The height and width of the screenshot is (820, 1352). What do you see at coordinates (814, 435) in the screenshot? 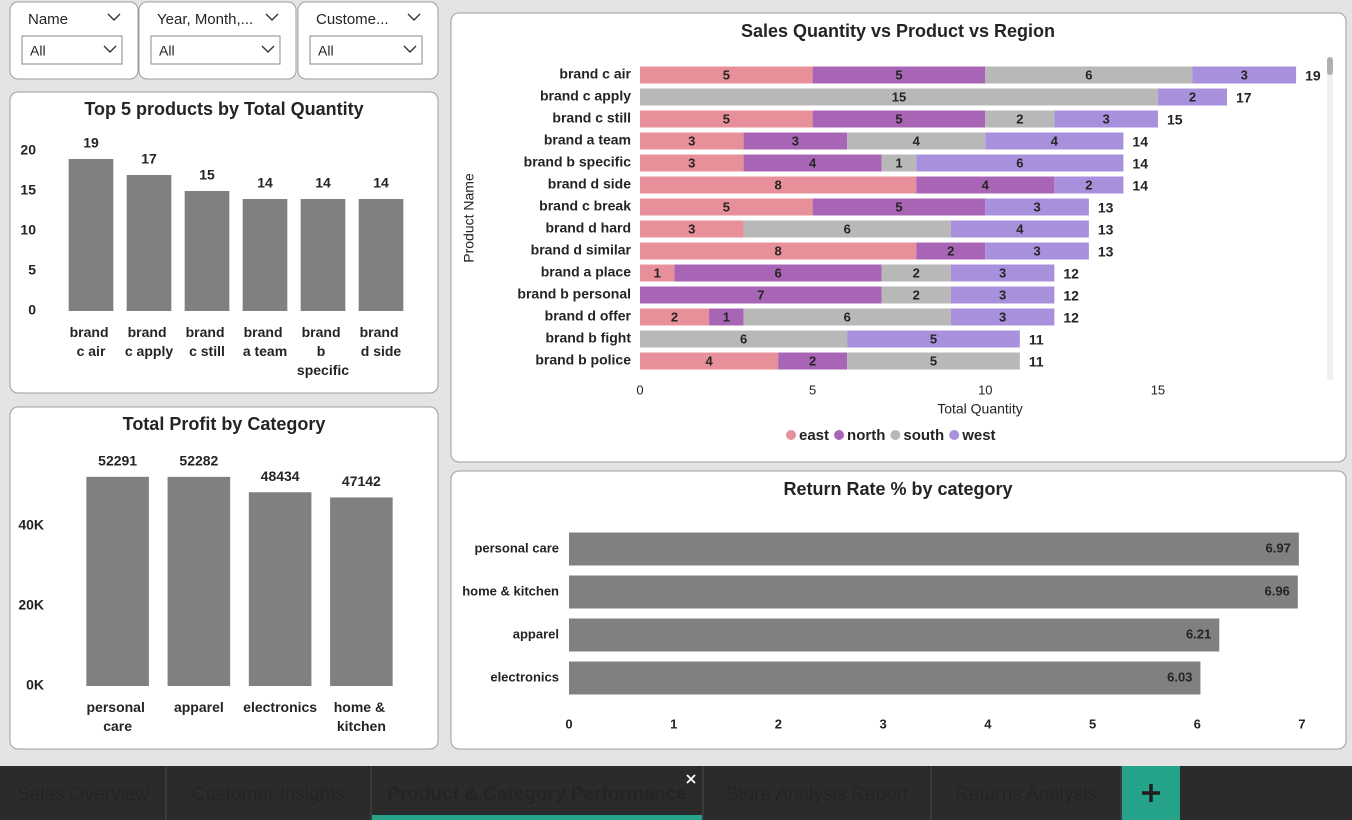
I see `legend-label: east` at bounding box center [814, 435].